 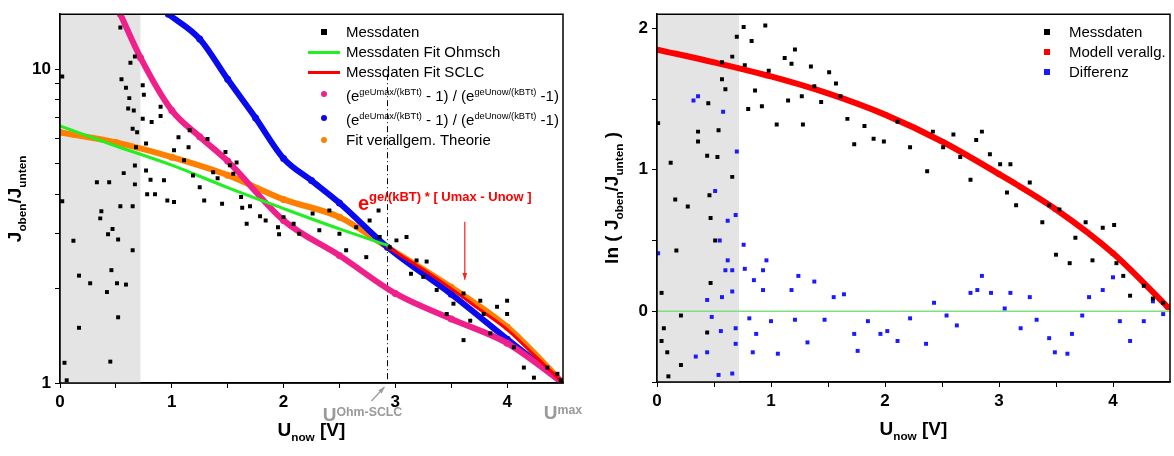 I want to click on y-tick-label: 10, so click(x=41, y=69).